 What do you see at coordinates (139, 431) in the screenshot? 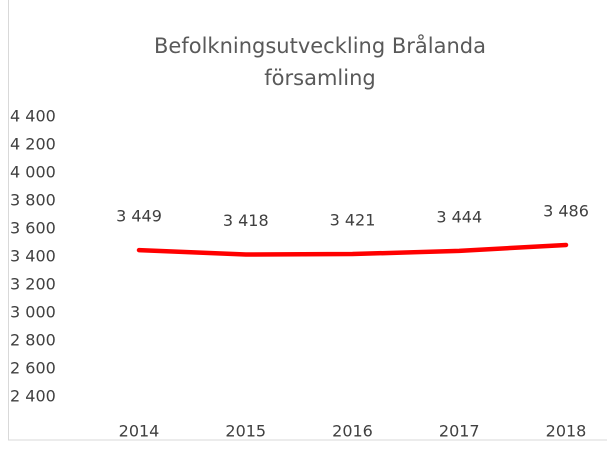
I see `x-tick-label: 2014` at bounding box center [139, 431].